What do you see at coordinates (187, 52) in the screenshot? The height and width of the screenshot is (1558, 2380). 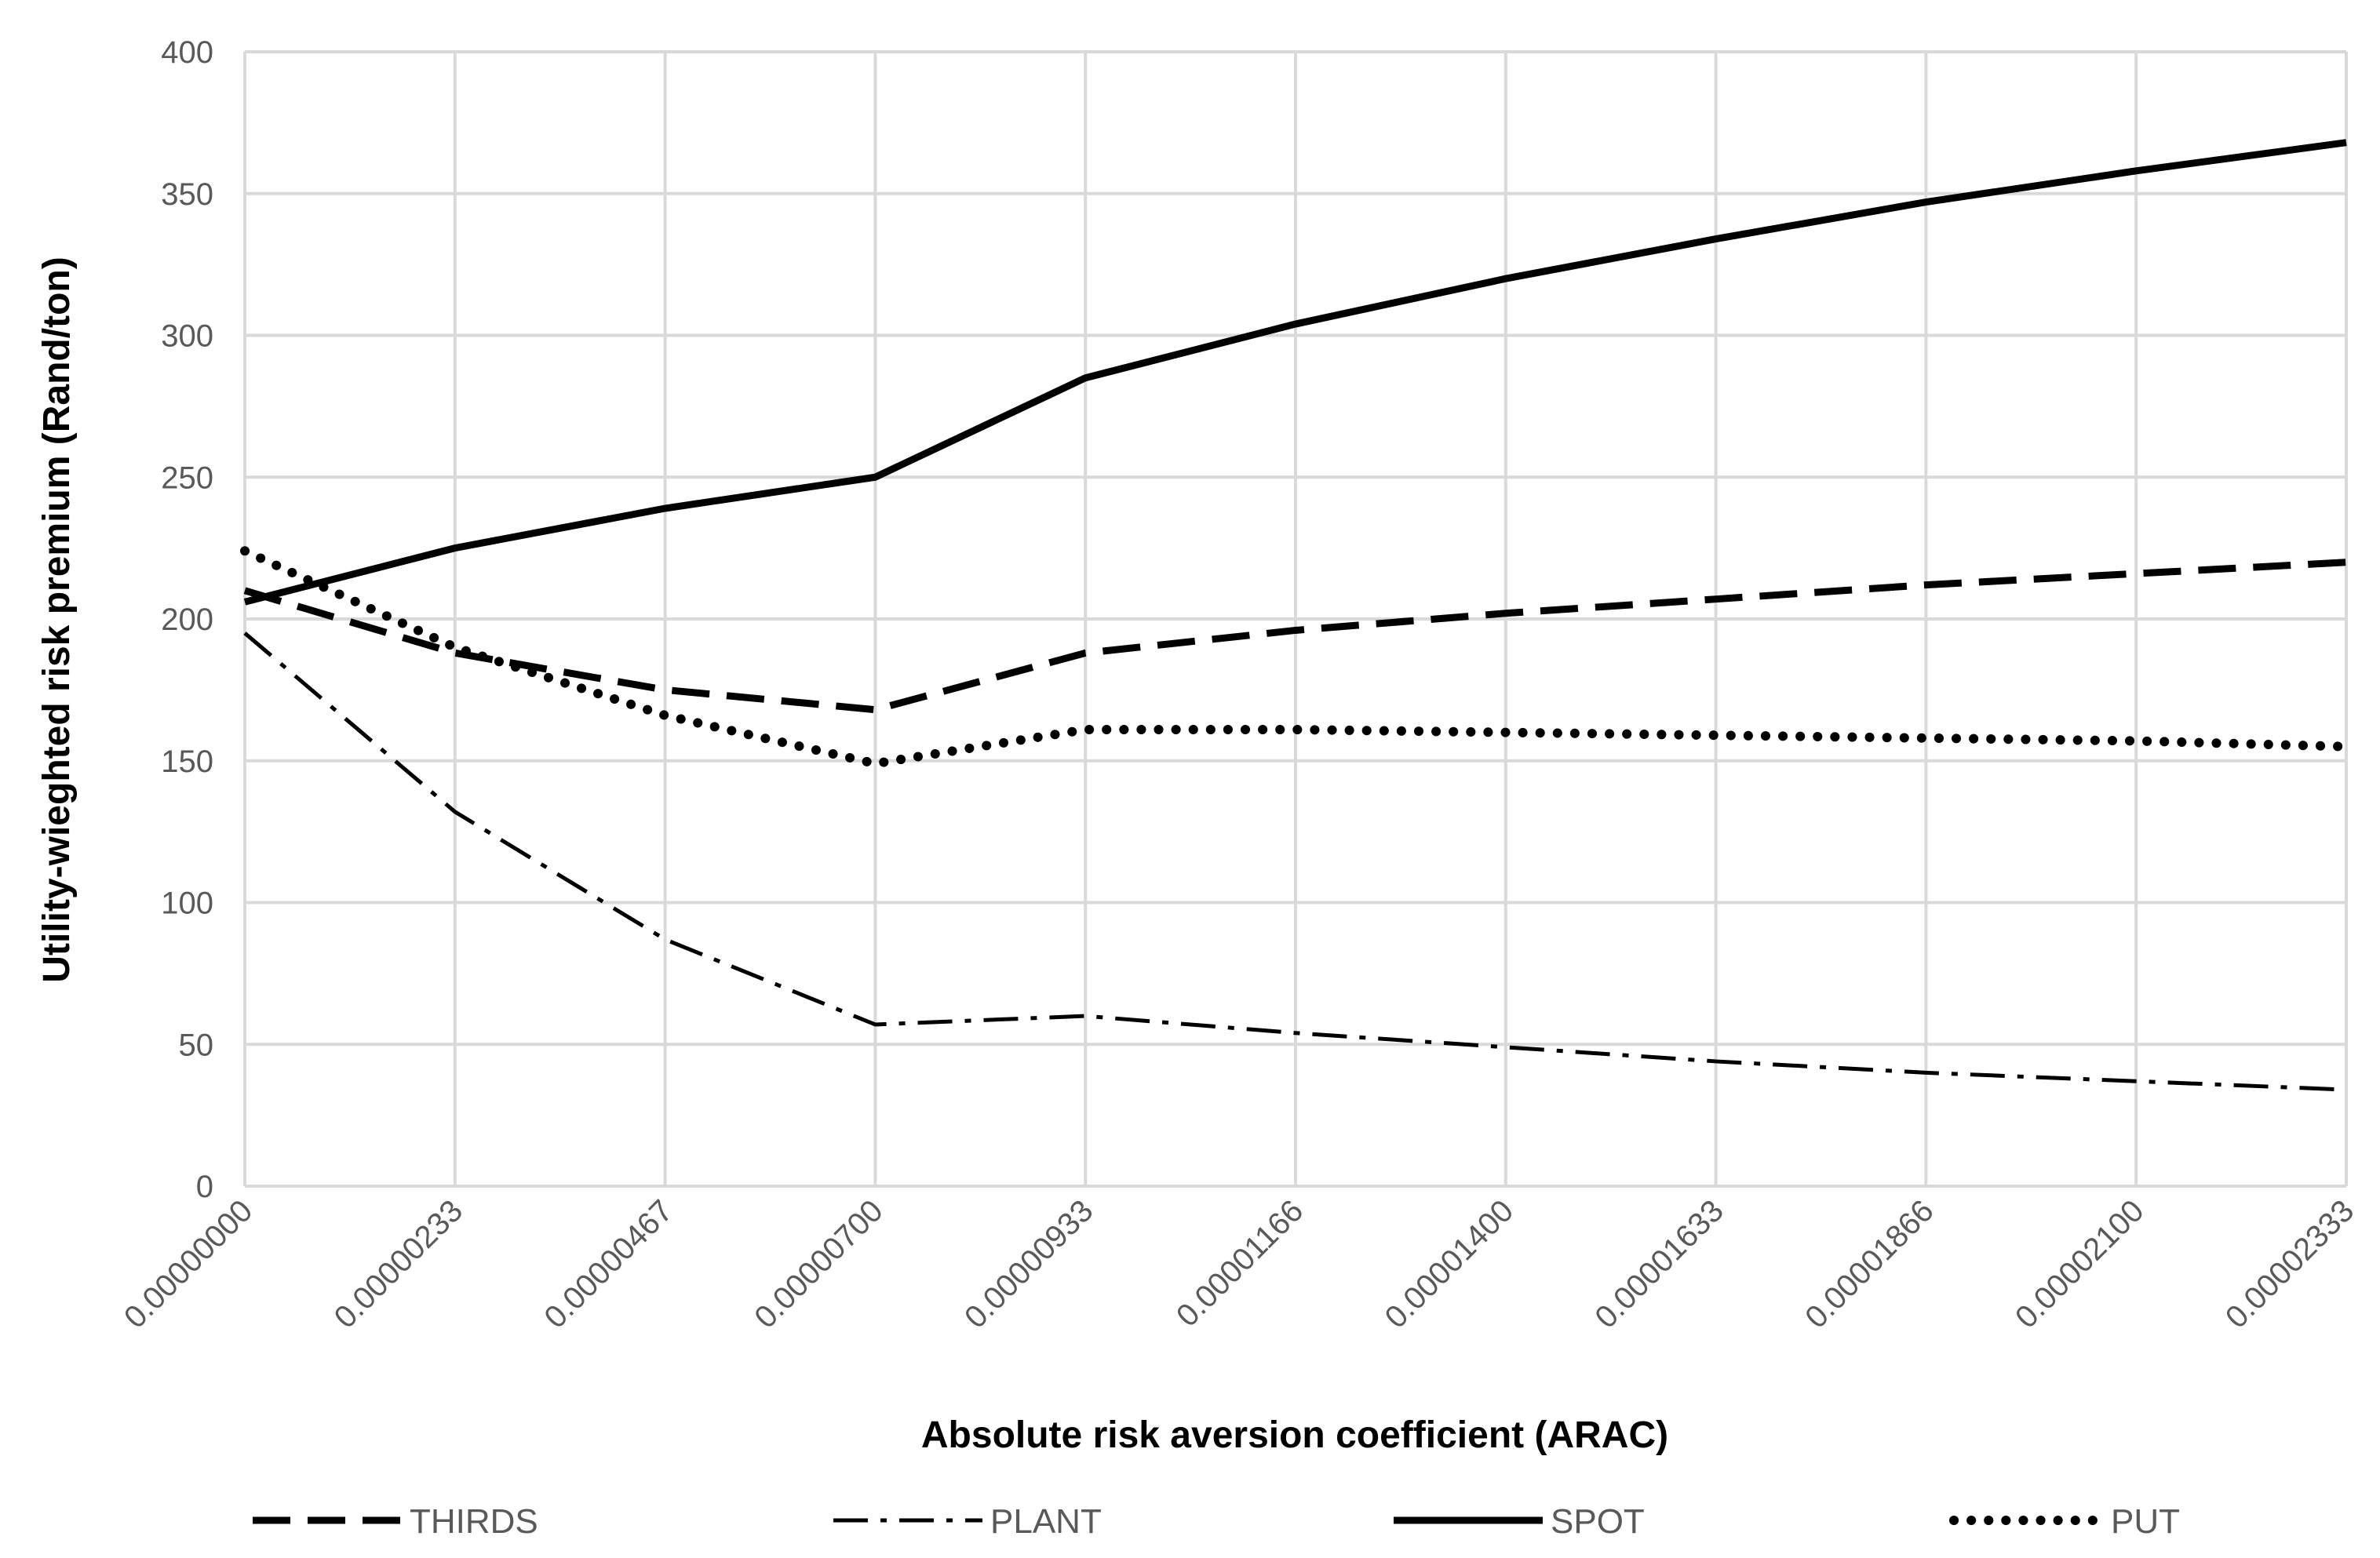 I see `y-tick-label: 400` at bounding box center [187, 52].